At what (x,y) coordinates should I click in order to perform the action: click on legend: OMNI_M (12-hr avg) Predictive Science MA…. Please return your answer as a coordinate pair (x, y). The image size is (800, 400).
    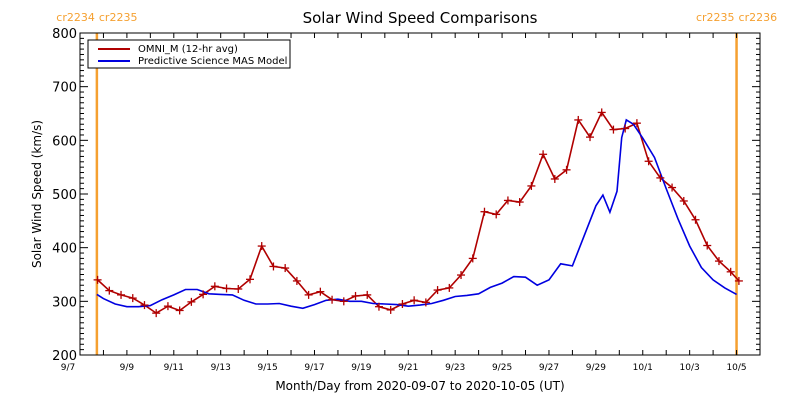
    Looking at the image, I should click on (189, 54).